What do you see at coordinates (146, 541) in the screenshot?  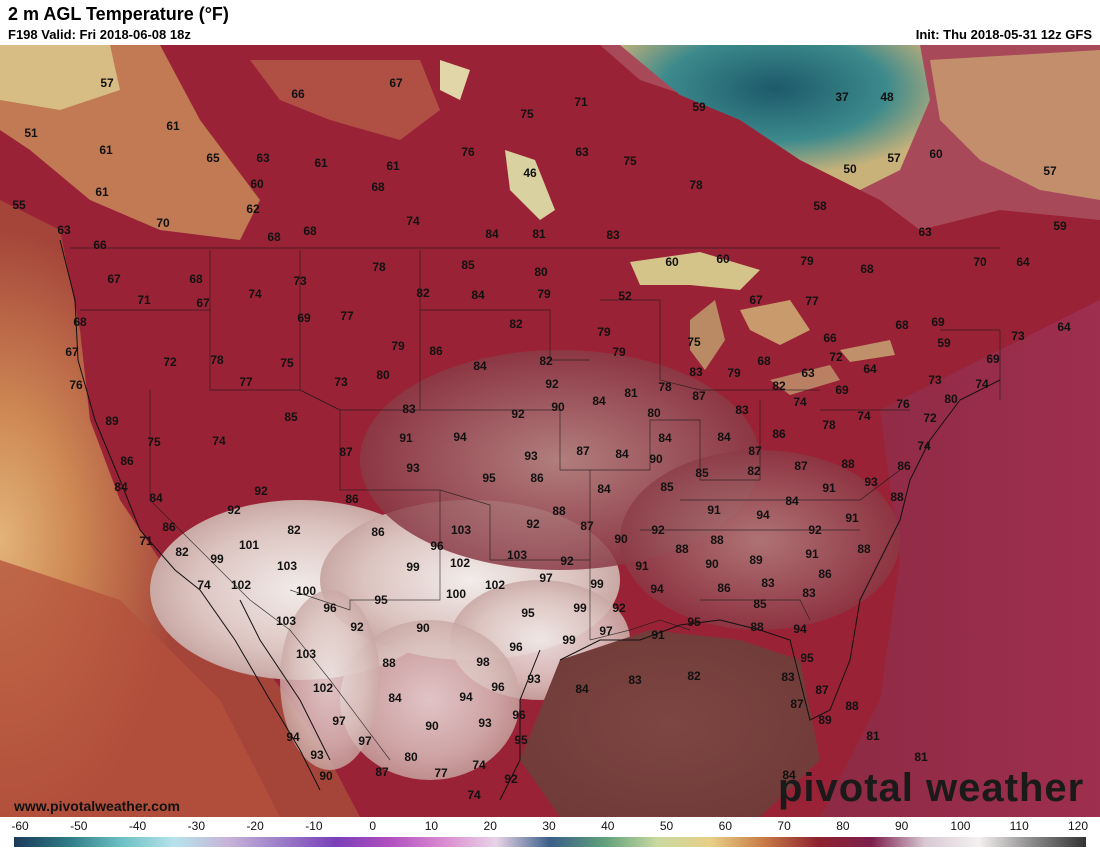 I see `temperature-label: 71` at bounding box center [146, 541].